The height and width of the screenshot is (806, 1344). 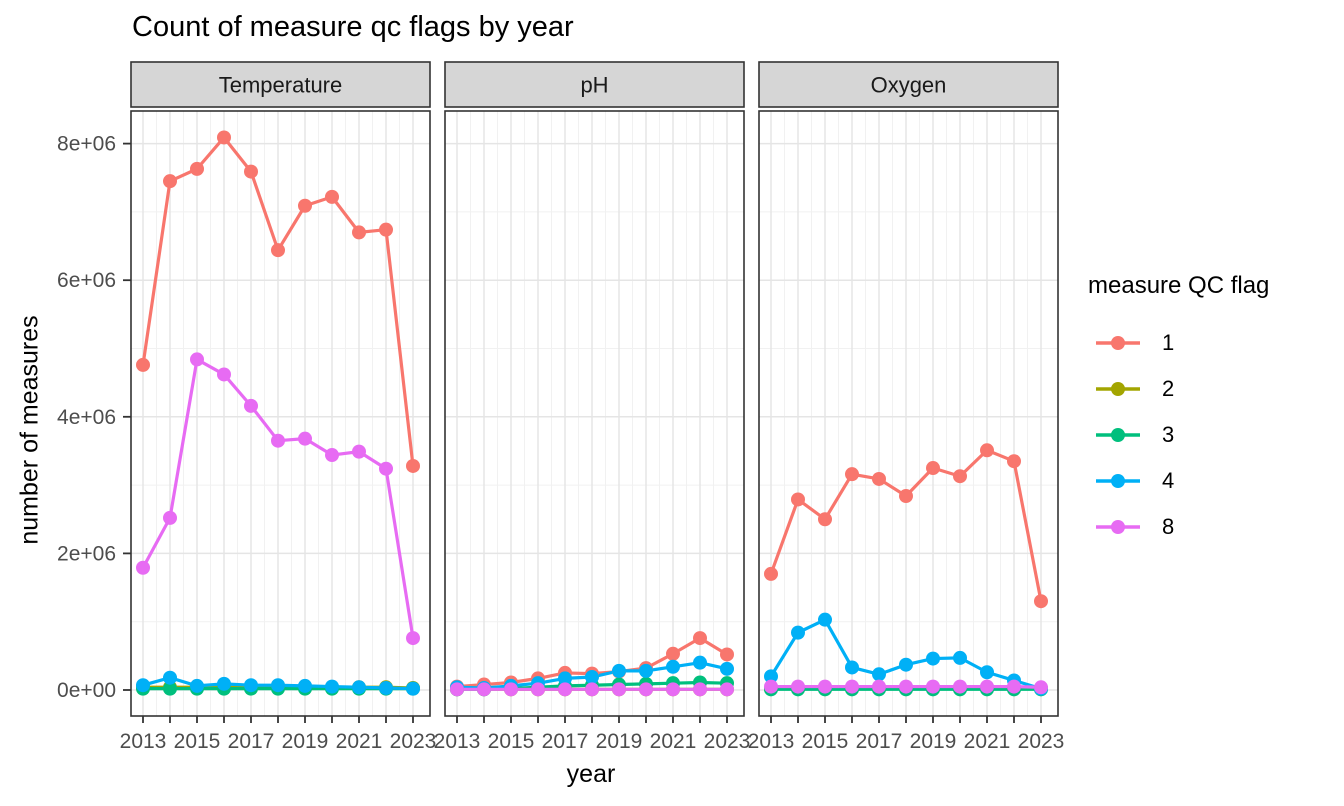 What do you see at coordinates (987, 686) in the screenshot?
I see `point-oxygen-flag-8-2021` at bounding box center [987, 686].